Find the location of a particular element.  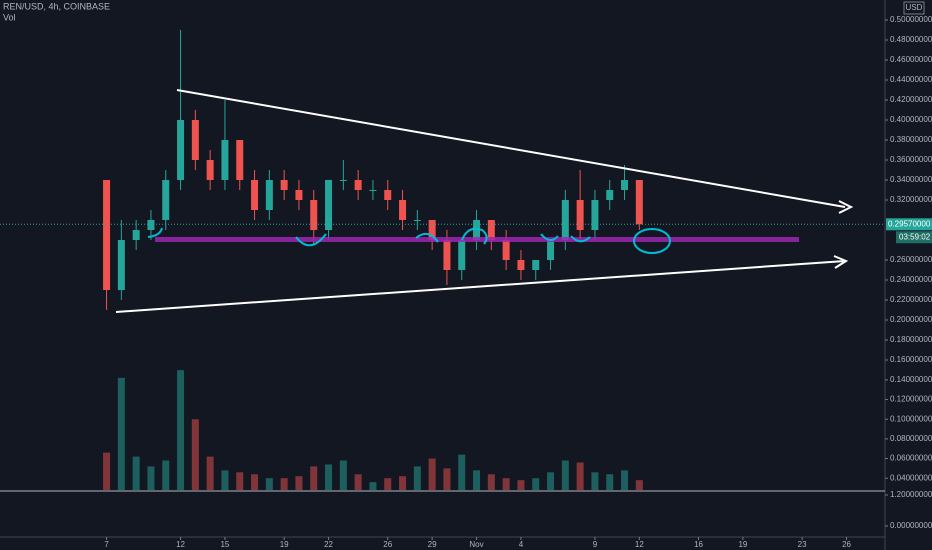

price-tag-label: 0.29570000 is located at coordinates (909, 223).